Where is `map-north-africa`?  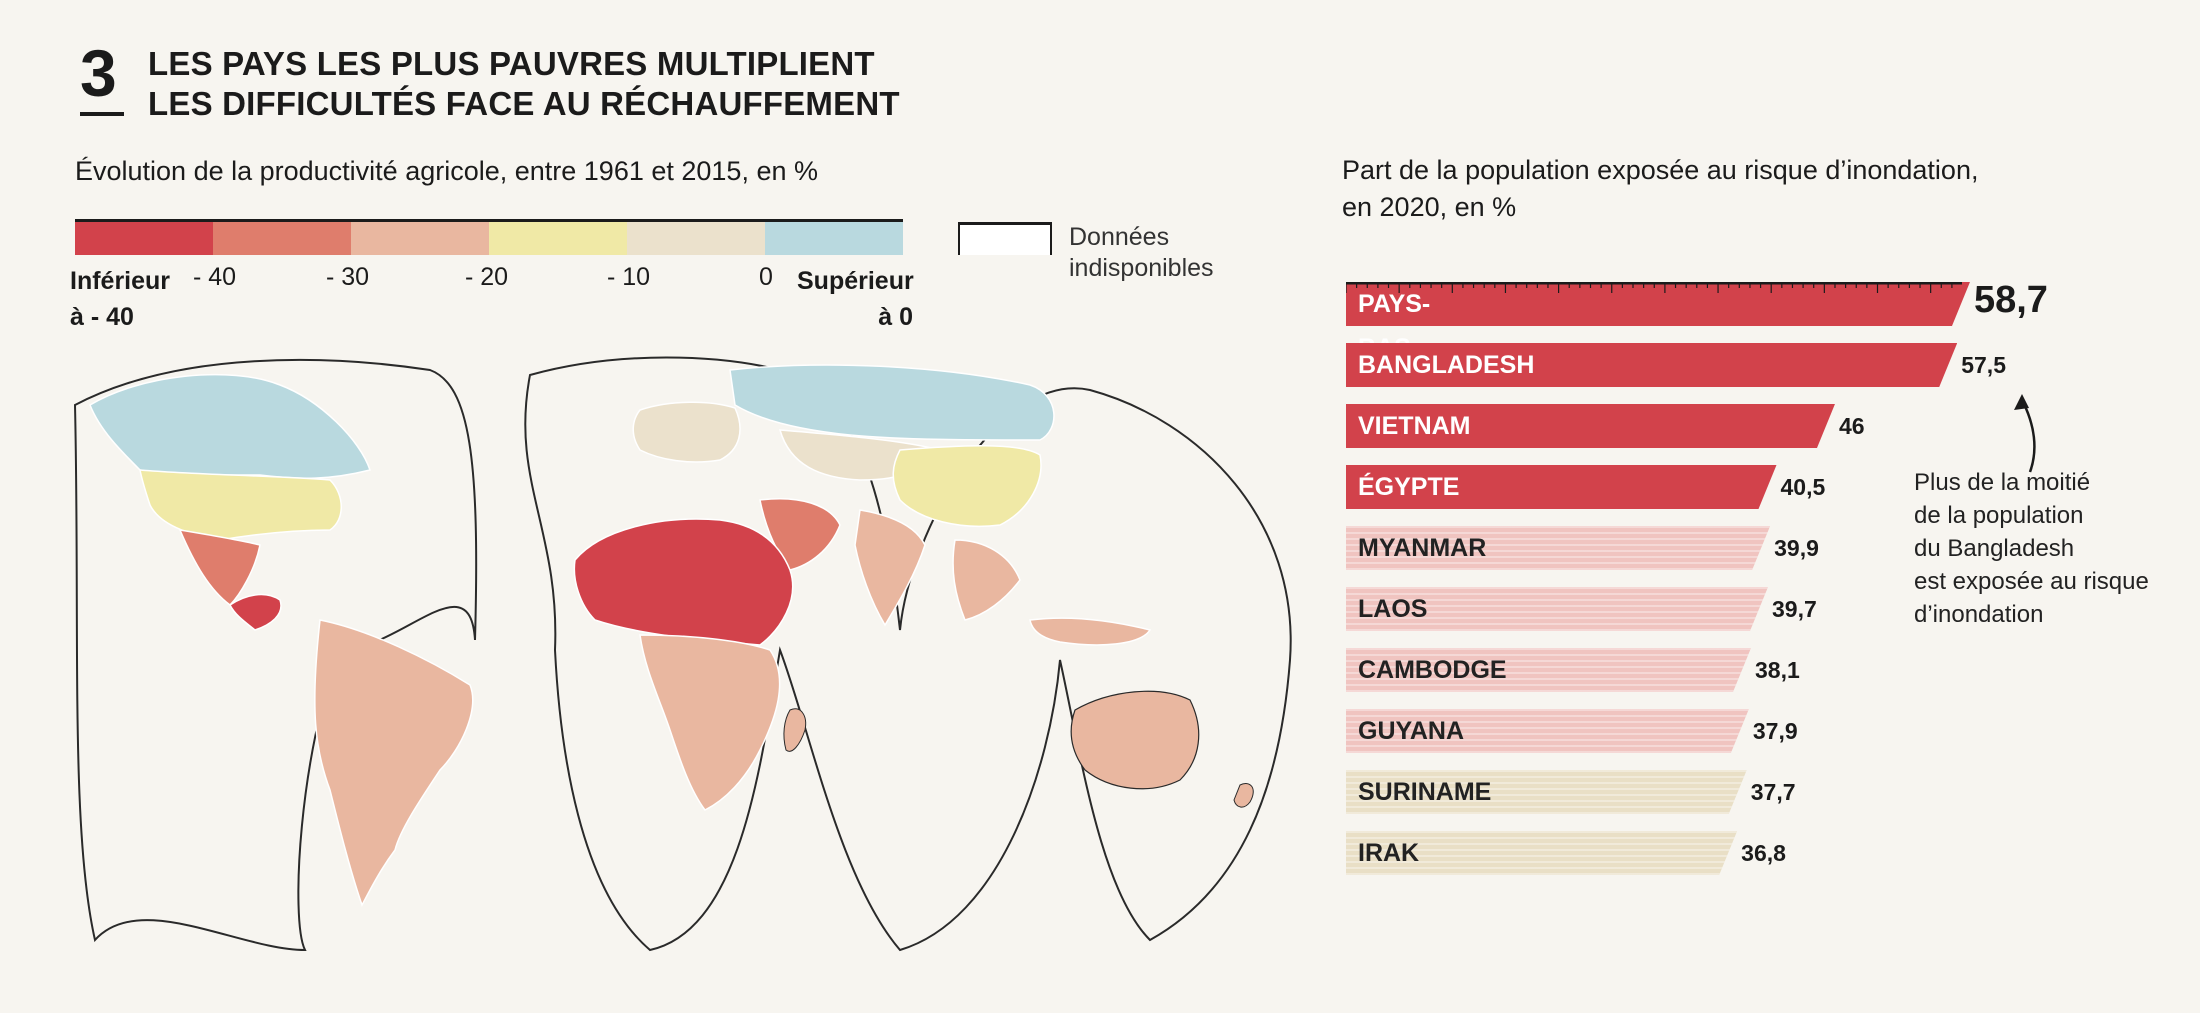 map-north-africa is located at coordinates (683, 582).